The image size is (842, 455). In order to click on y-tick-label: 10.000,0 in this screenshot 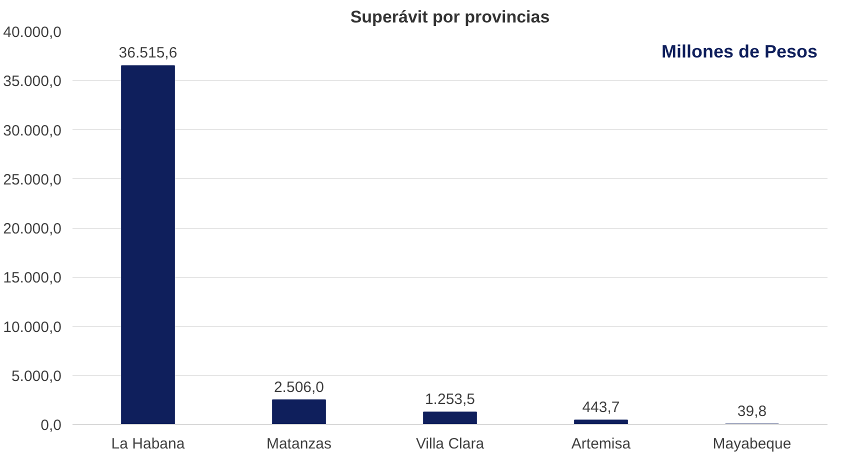, I will do `click(32, 327)`.